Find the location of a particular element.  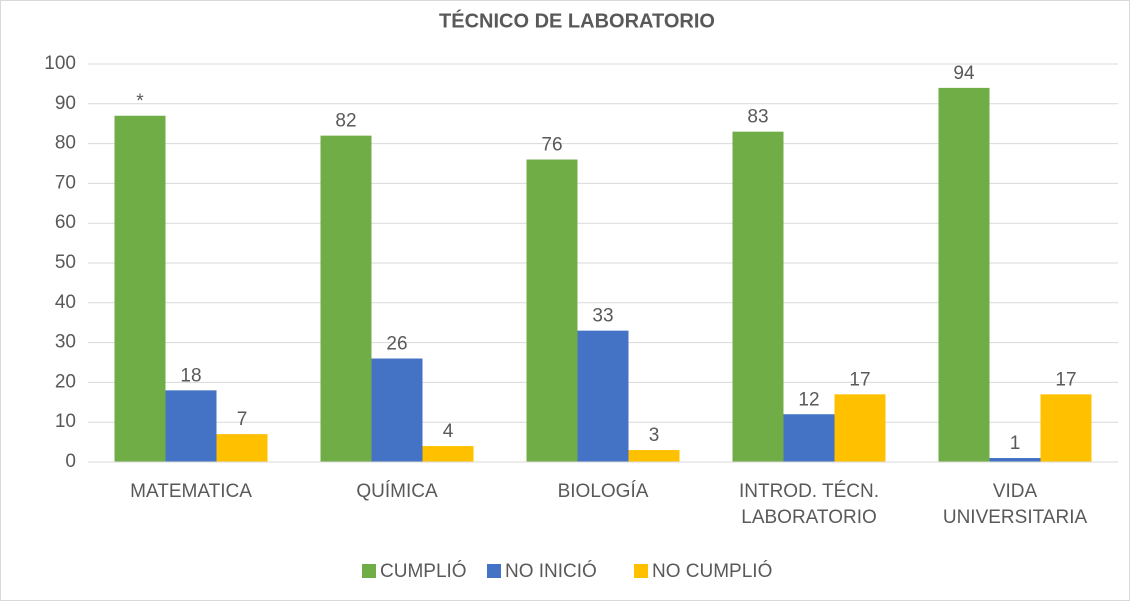

data-label: * is located at coordinates (140, 101).